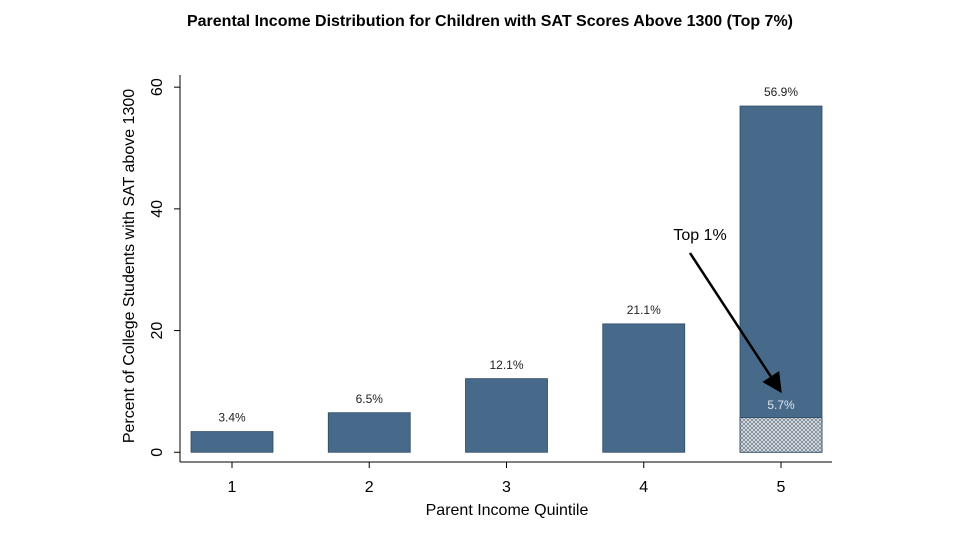 This screenshot has height=540, width=960. Describe the element at coordinates (369, 487) in the screenshot. I see `x-tick-label: 2` at that location.